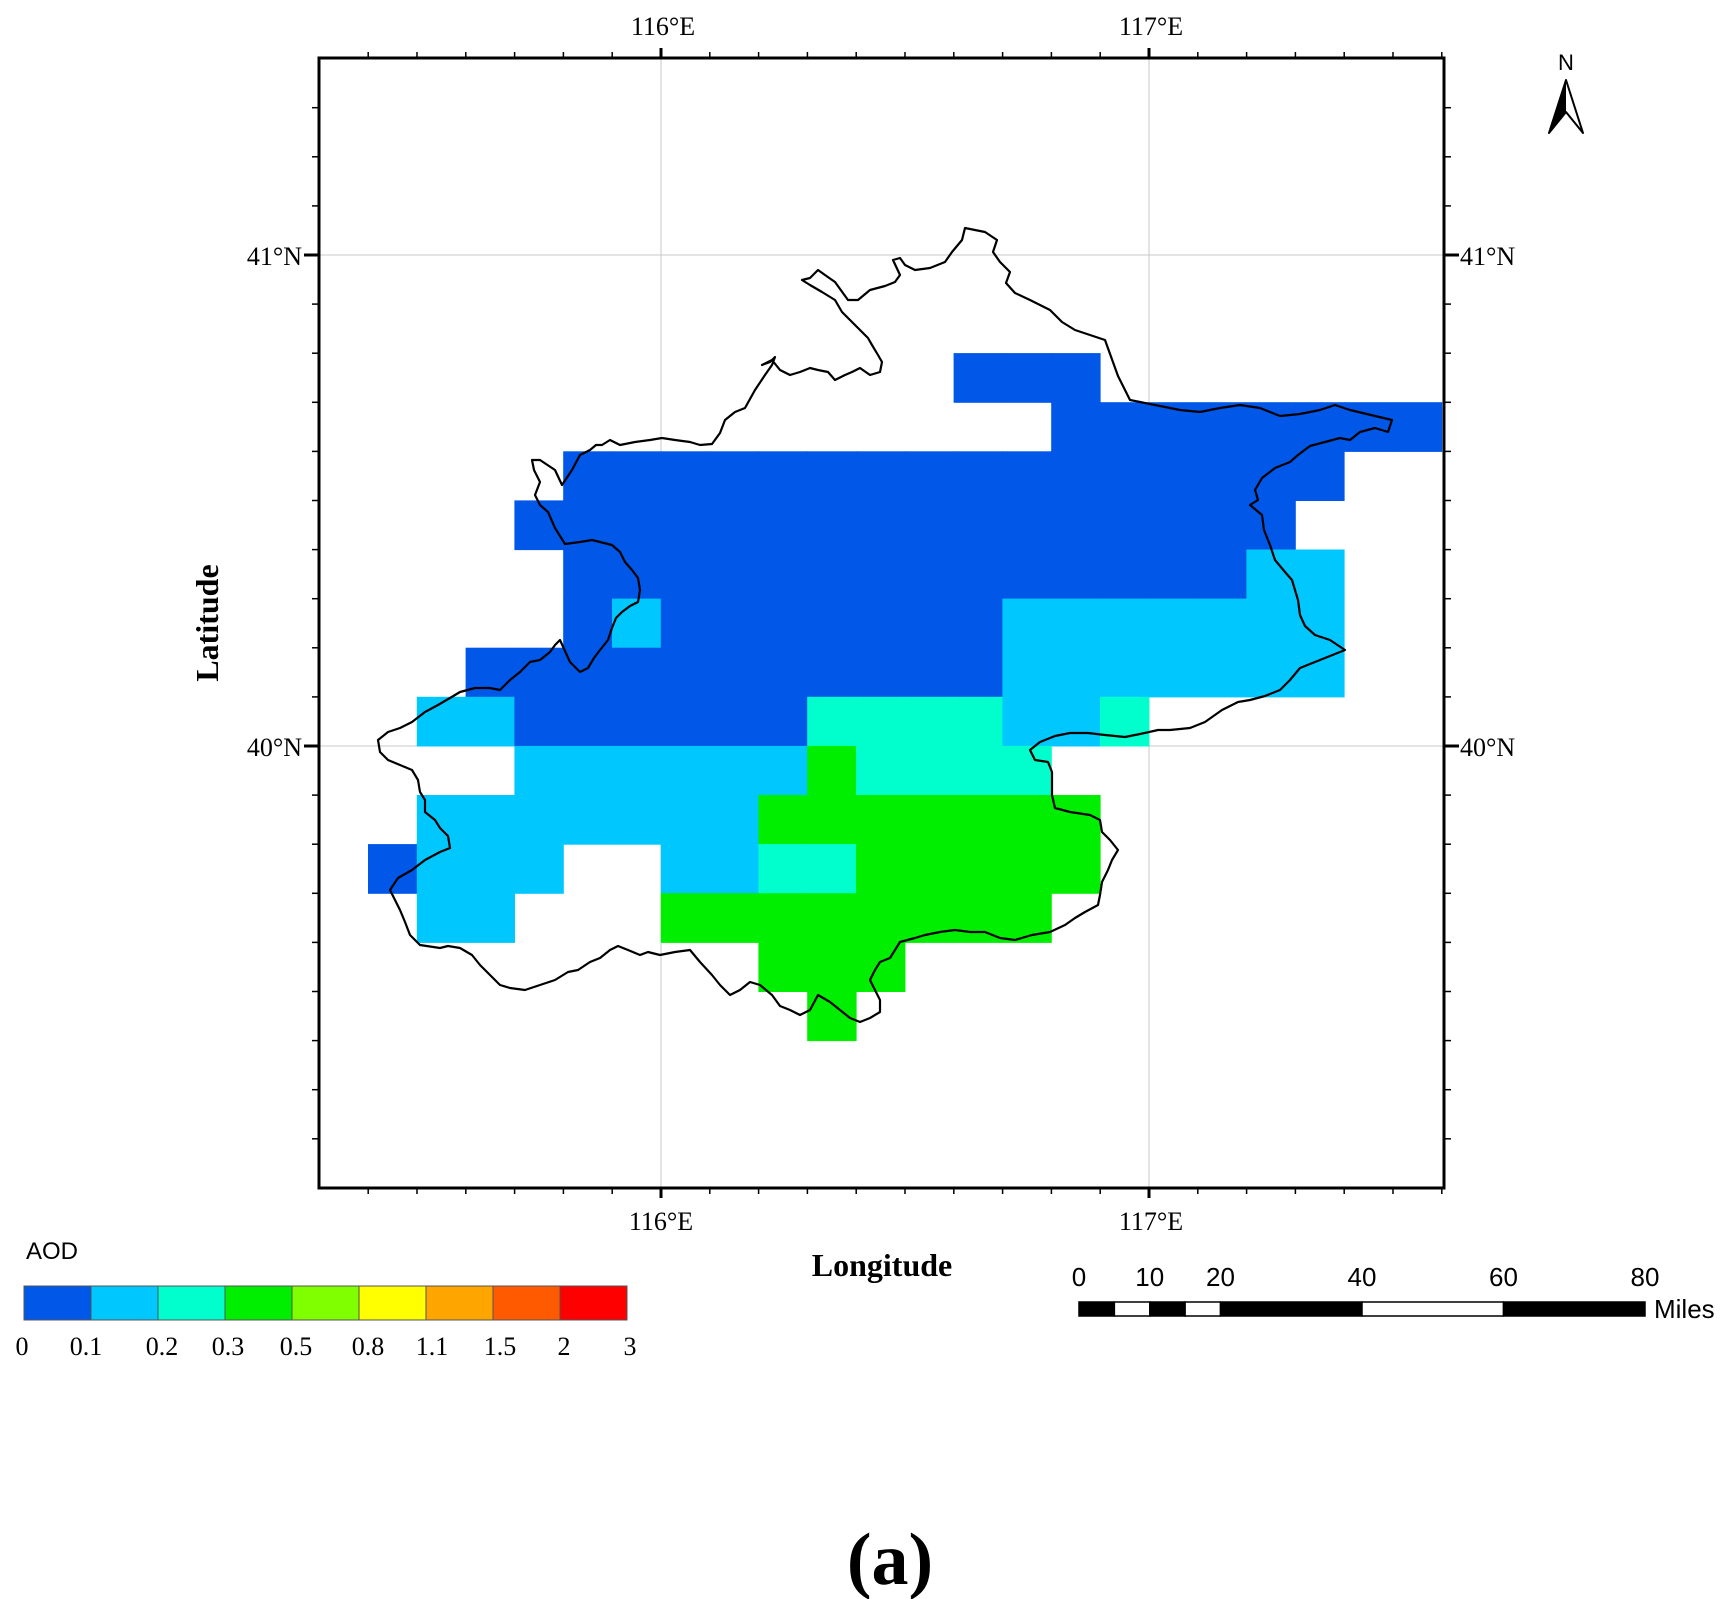 This screenshot has height=1599, width=1733. Describe the element at coordinates (1566, 62) in the screenshot. I see `north-label: N` at that location.